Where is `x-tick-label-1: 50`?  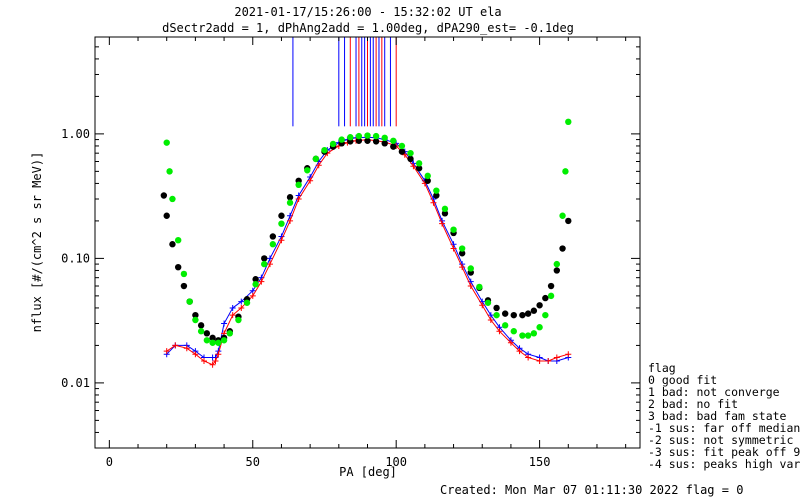 x-tick-label-1: 50 is located at coordinates (253, 462).